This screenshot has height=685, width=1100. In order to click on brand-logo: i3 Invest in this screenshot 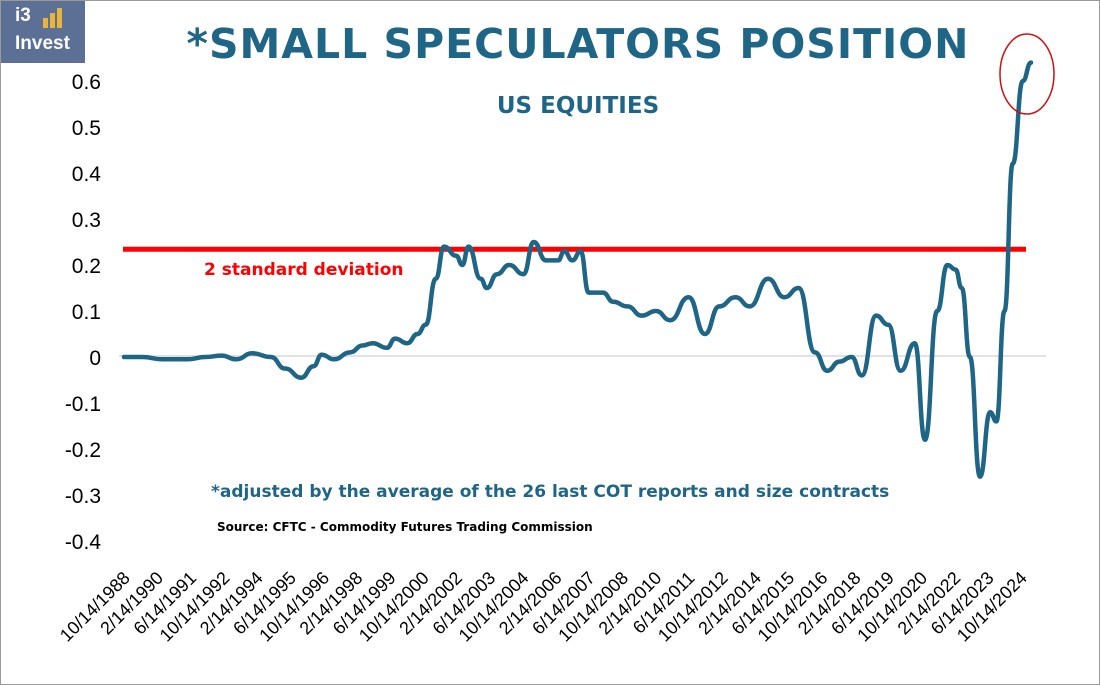, I will do `click(43, 32)`.